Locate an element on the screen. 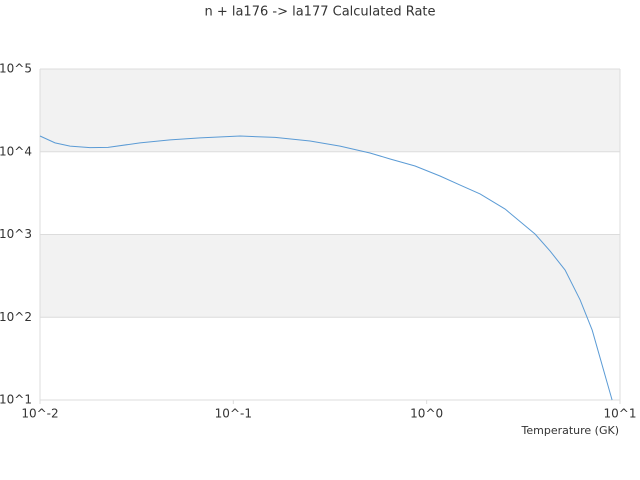  y-tick-label: 10^2 is located at coordinates (16, 317).